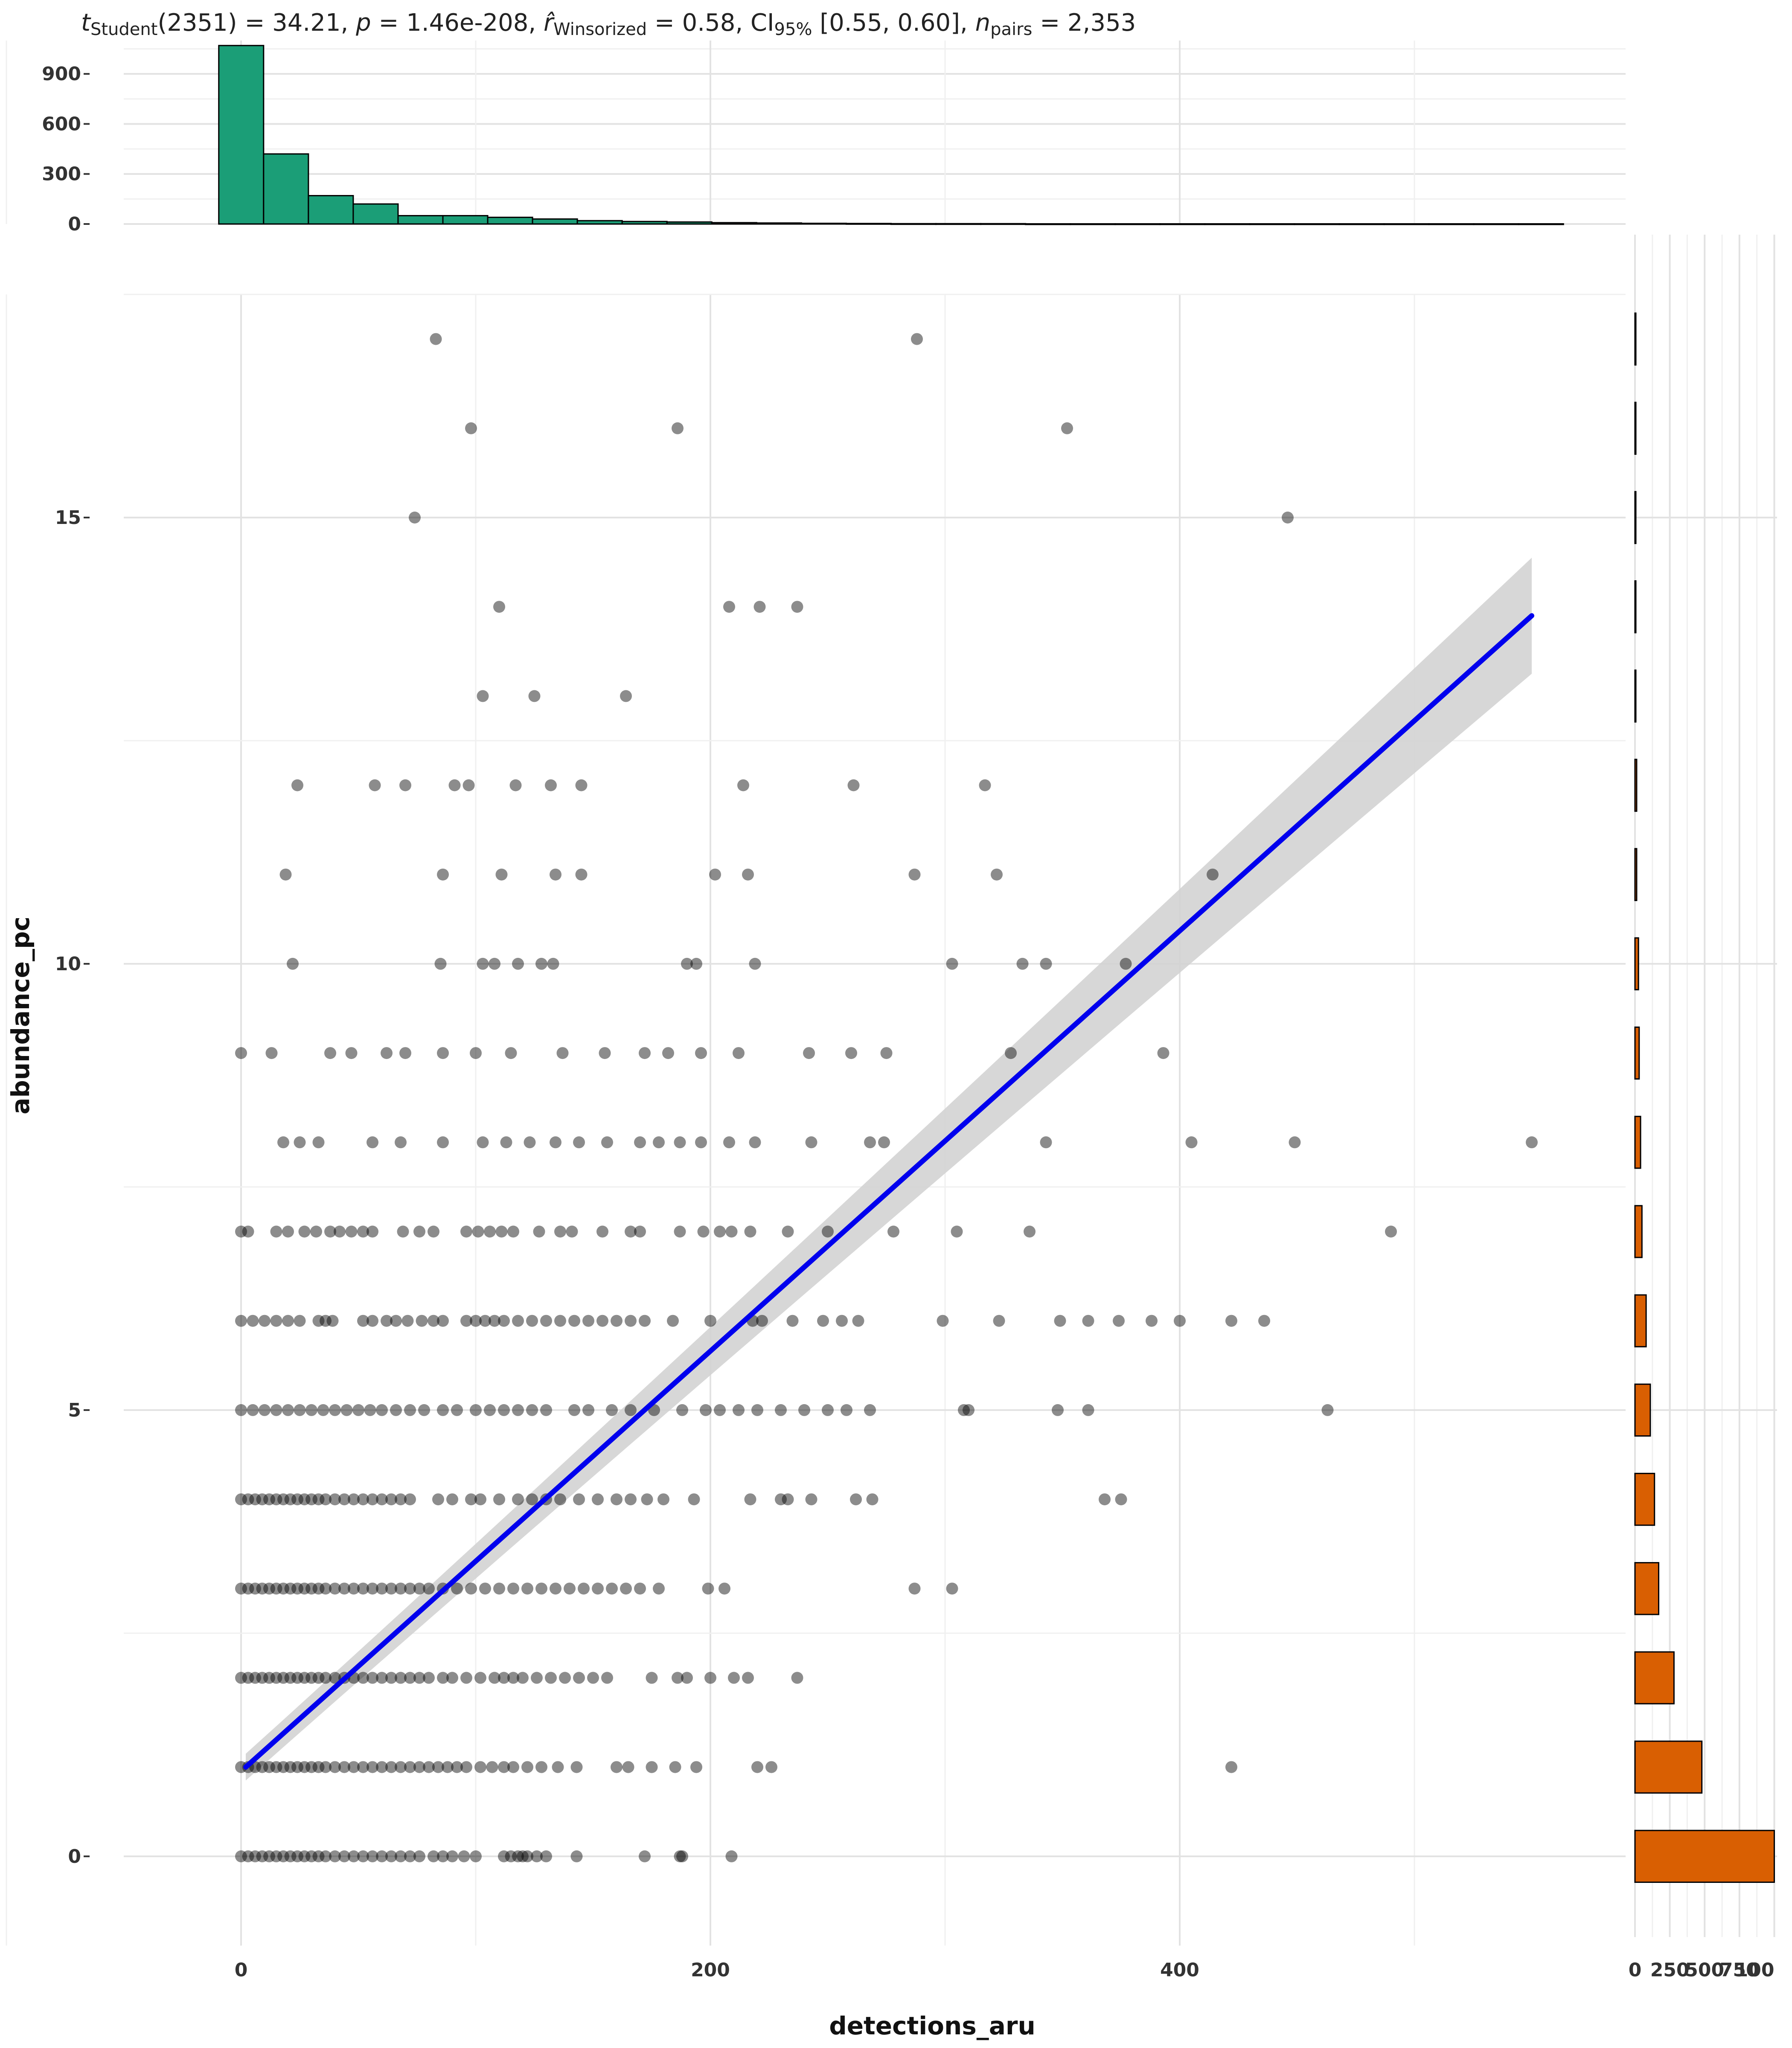  Describe the element at coordinates (600, 30) in the screenshot. I see `subtitle-r-sub: Winsorized` at that location.